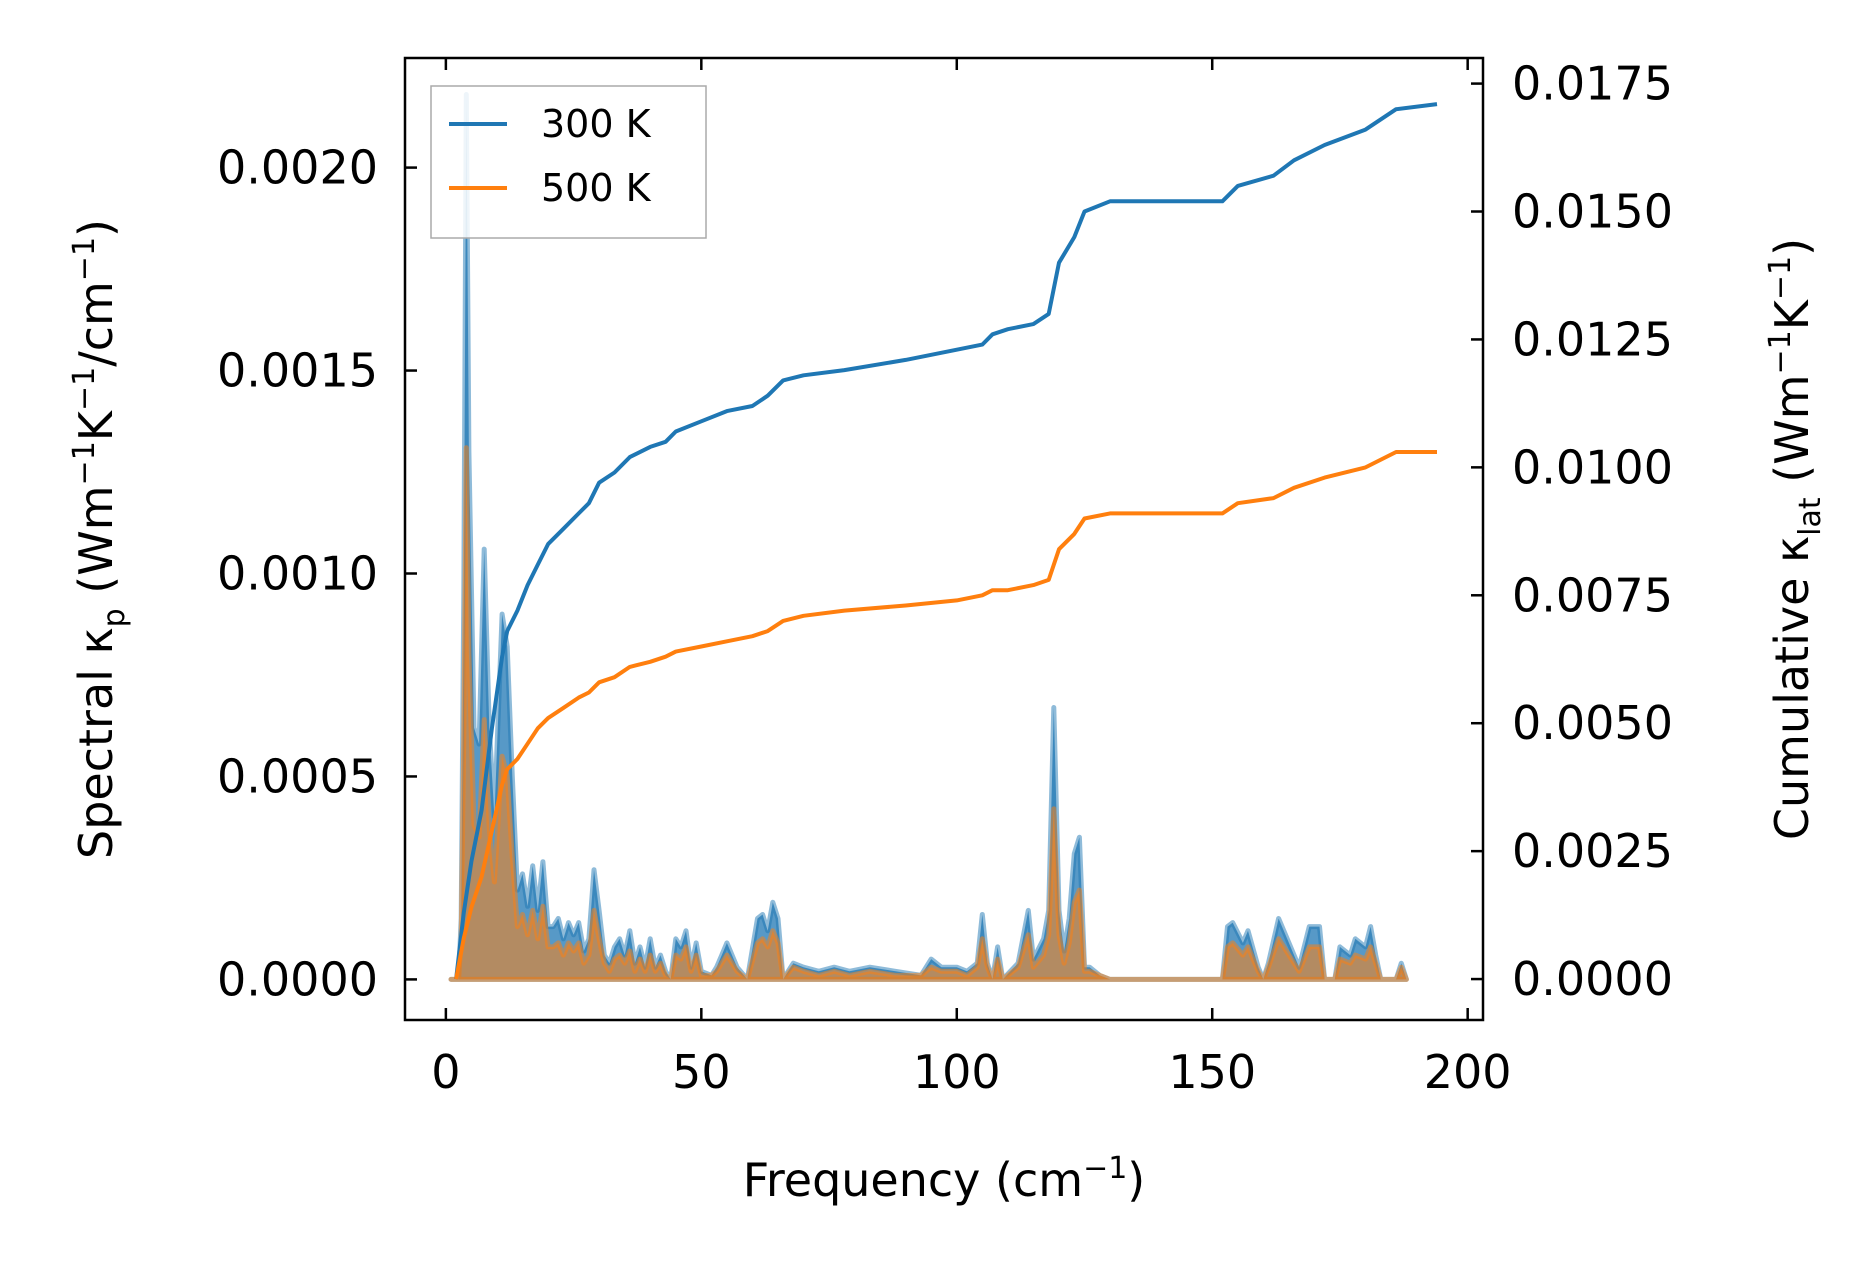 The width and height of the screenshot is (1865, 1264). Describe the element at coordinates (596, 188) in the screenshot. I see `legend-label-500k: 500 K` at that location.